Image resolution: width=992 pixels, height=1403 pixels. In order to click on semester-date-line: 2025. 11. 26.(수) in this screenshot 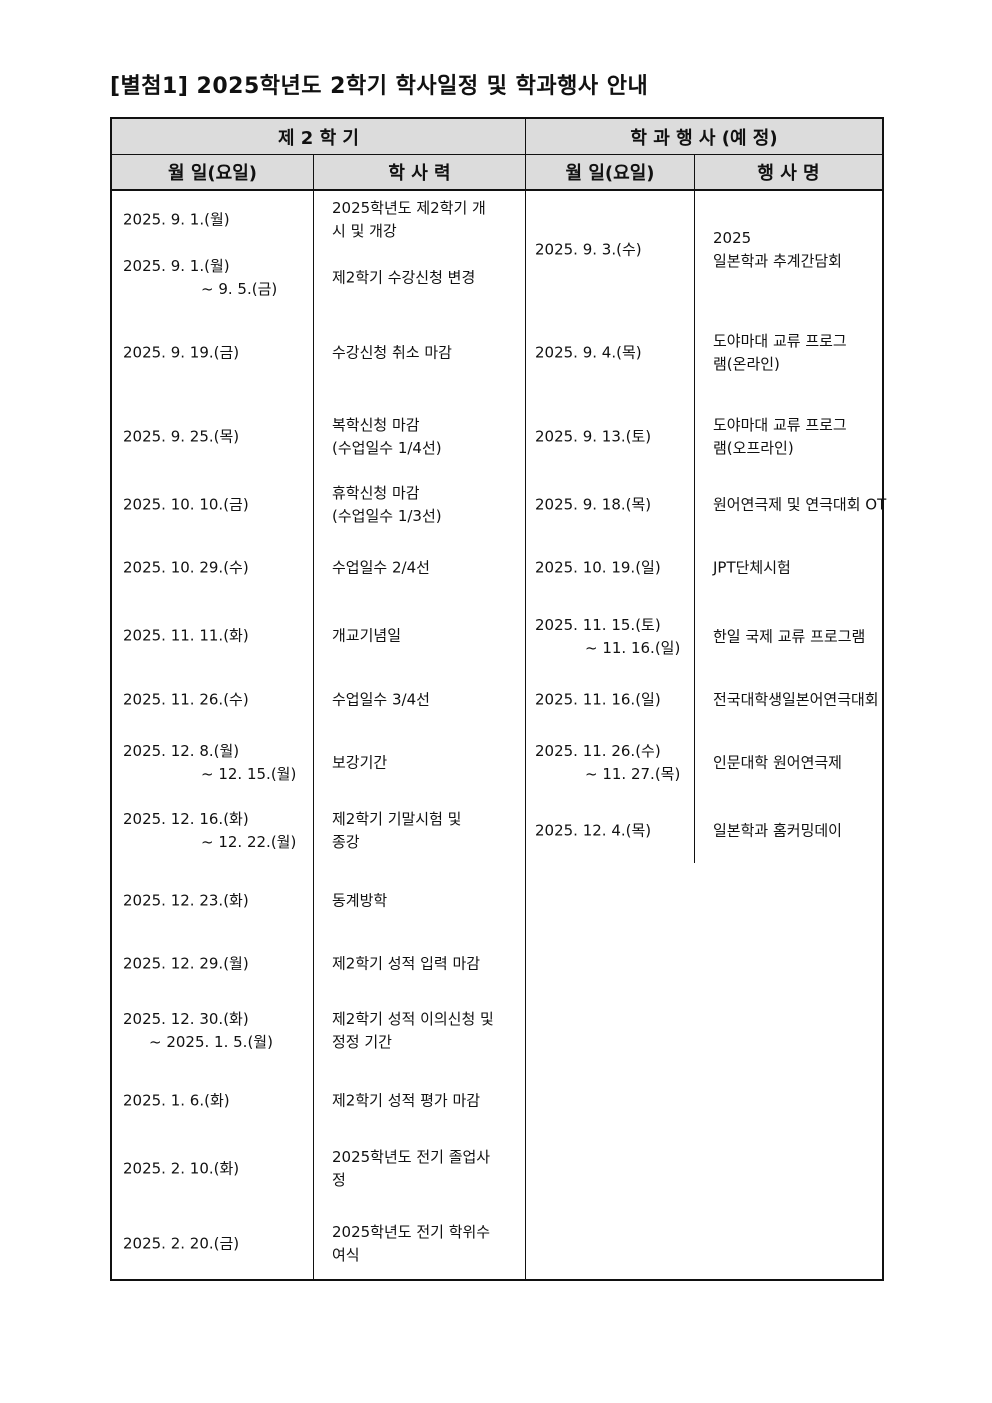, I will do `click(186, 699)`.